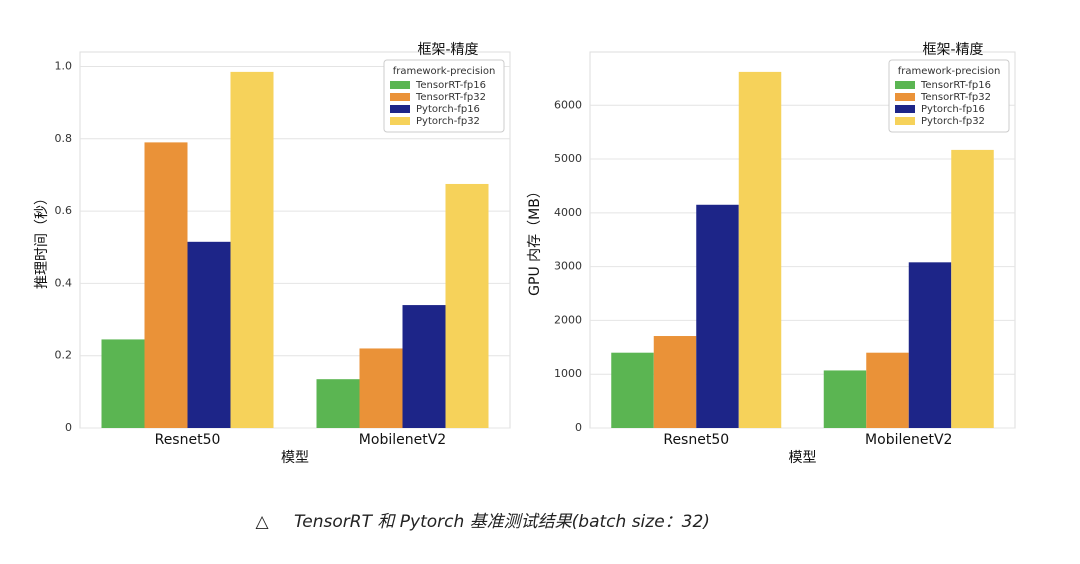 The height and width of the screenshot is (564, 1080). I want to click on y-tick-label: 0.4, so click(64, 282).